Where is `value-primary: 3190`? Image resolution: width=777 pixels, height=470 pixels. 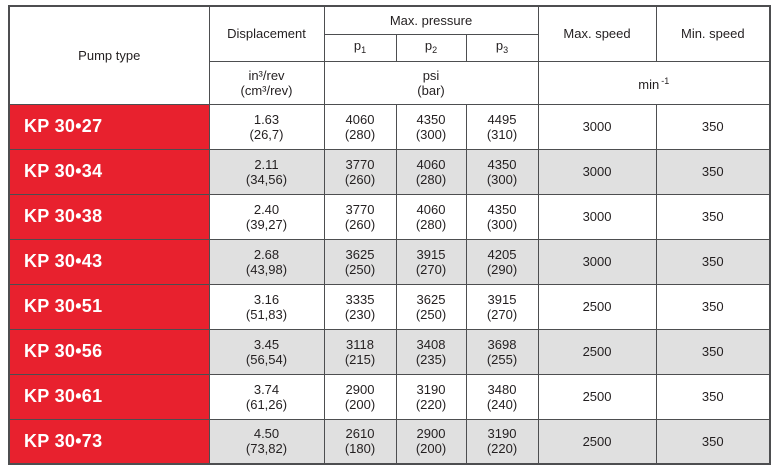
value-primary: 3190 is located at coordinates (431, 389).